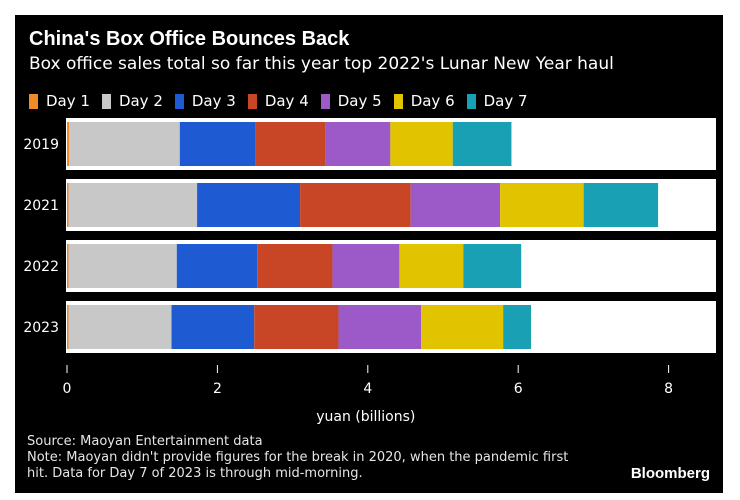 The image size is (740, 500). I want to click on legend-item: Day 1, so click(59, 101).